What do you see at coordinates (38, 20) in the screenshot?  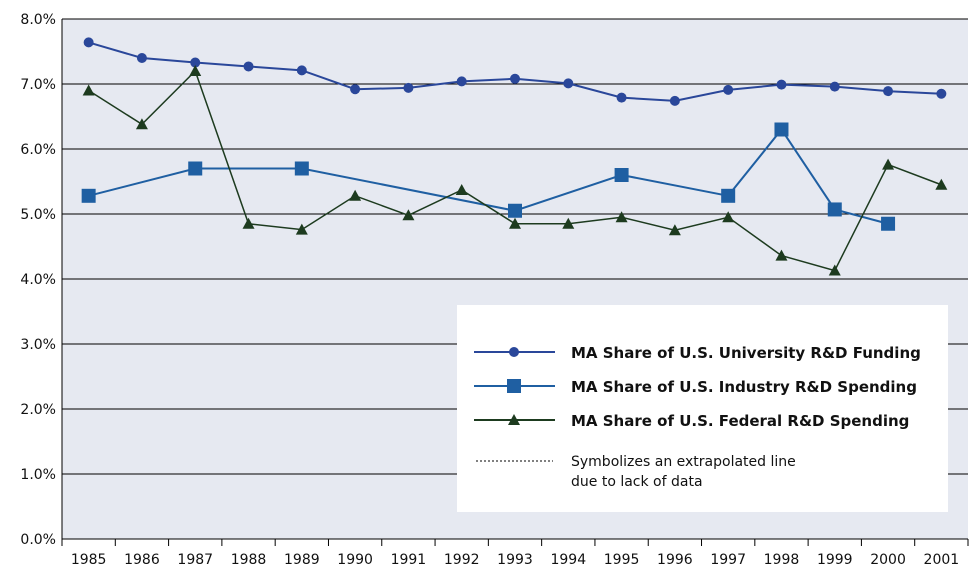 I see `y-tick-label: 8.0%` at bounding box center [38, 20].